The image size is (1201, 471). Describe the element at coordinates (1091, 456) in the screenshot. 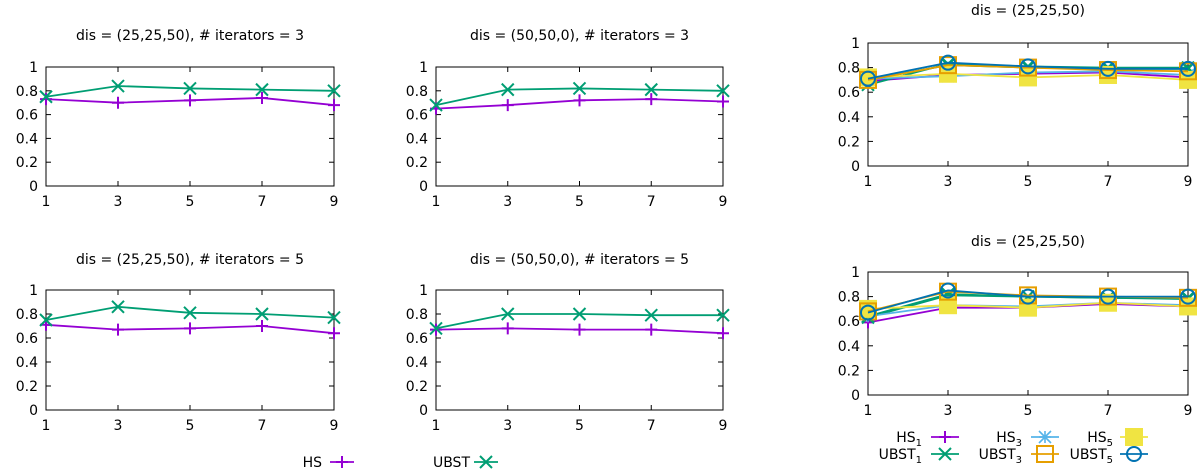

I see `legend-label: UBST5` at that location.